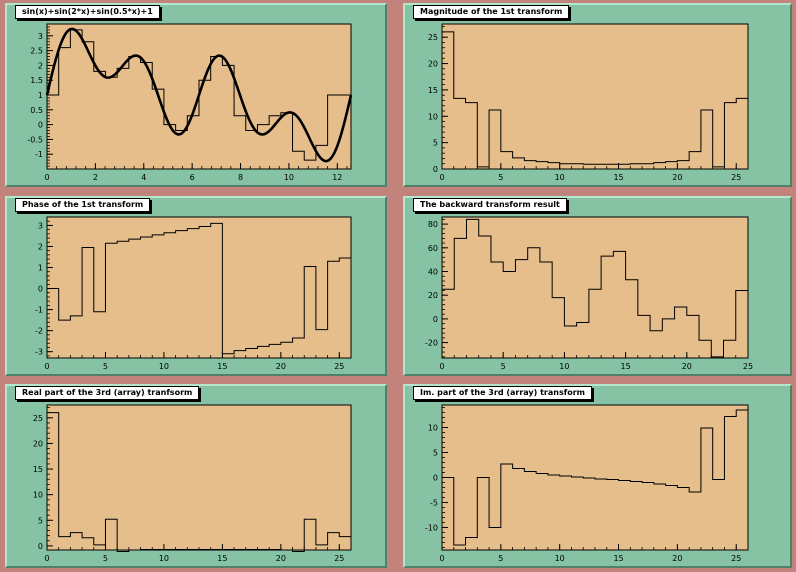 Image resolution: width=796 pixels, height=572 pixels. What do you see at coordinates (491, 12) in the screenshot?
I see `pad-2-title: Magnitude of the 1st transform` at bounding box center [491, 12].